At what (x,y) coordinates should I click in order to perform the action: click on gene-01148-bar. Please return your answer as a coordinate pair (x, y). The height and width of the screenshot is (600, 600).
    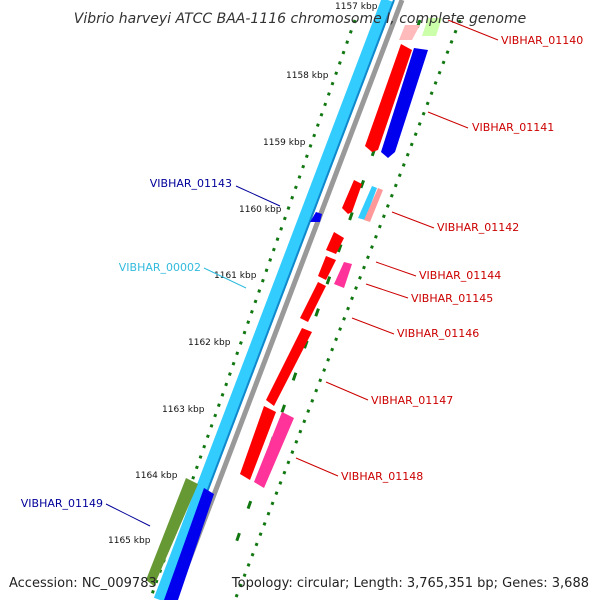
    Looking at the image, I should click on (267, 447).